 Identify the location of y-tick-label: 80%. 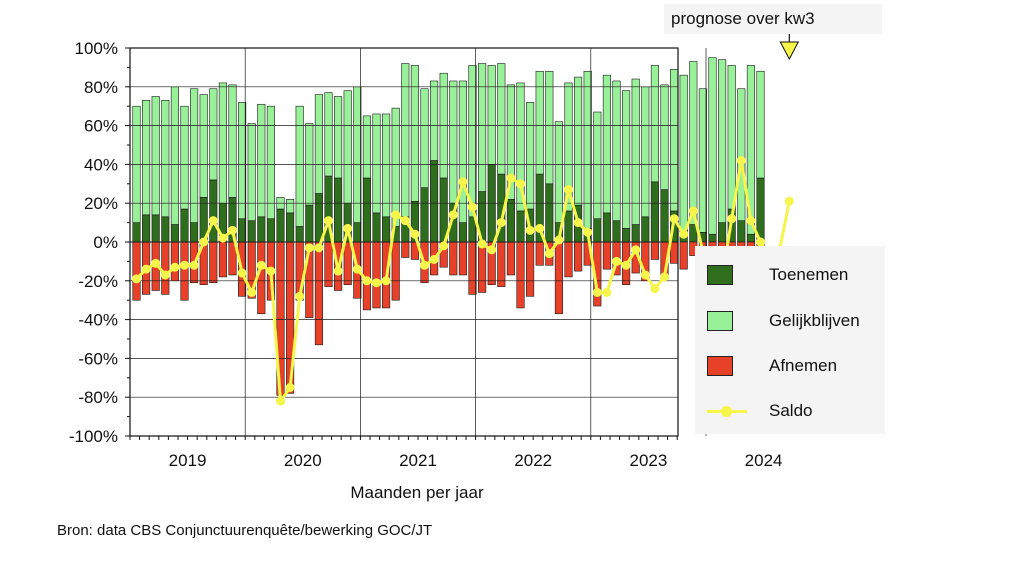
(101, 87).